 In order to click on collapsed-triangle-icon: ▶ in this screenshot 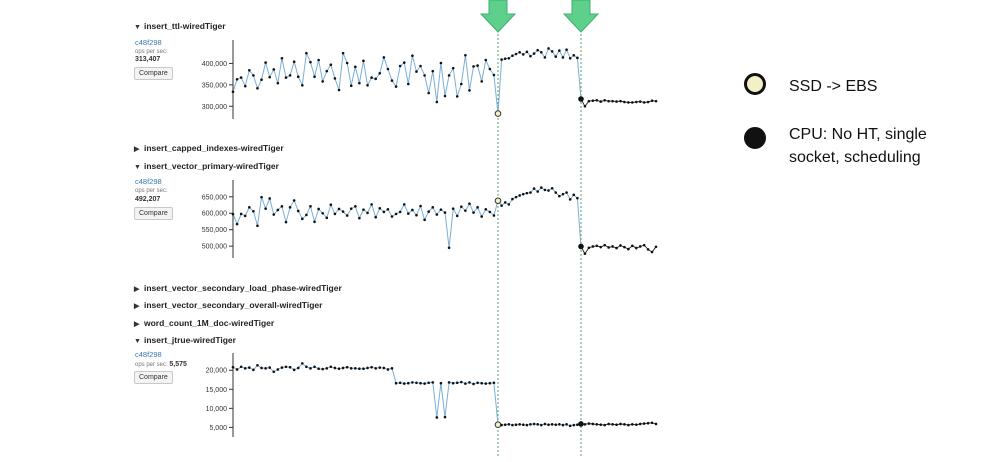, I will do `click(137, 306)`.